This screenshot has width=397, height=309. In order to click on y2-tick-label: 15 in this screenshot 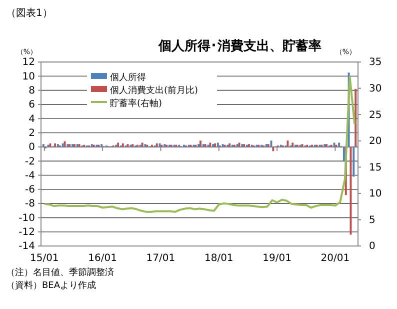, I will do `click(375, 168)`.